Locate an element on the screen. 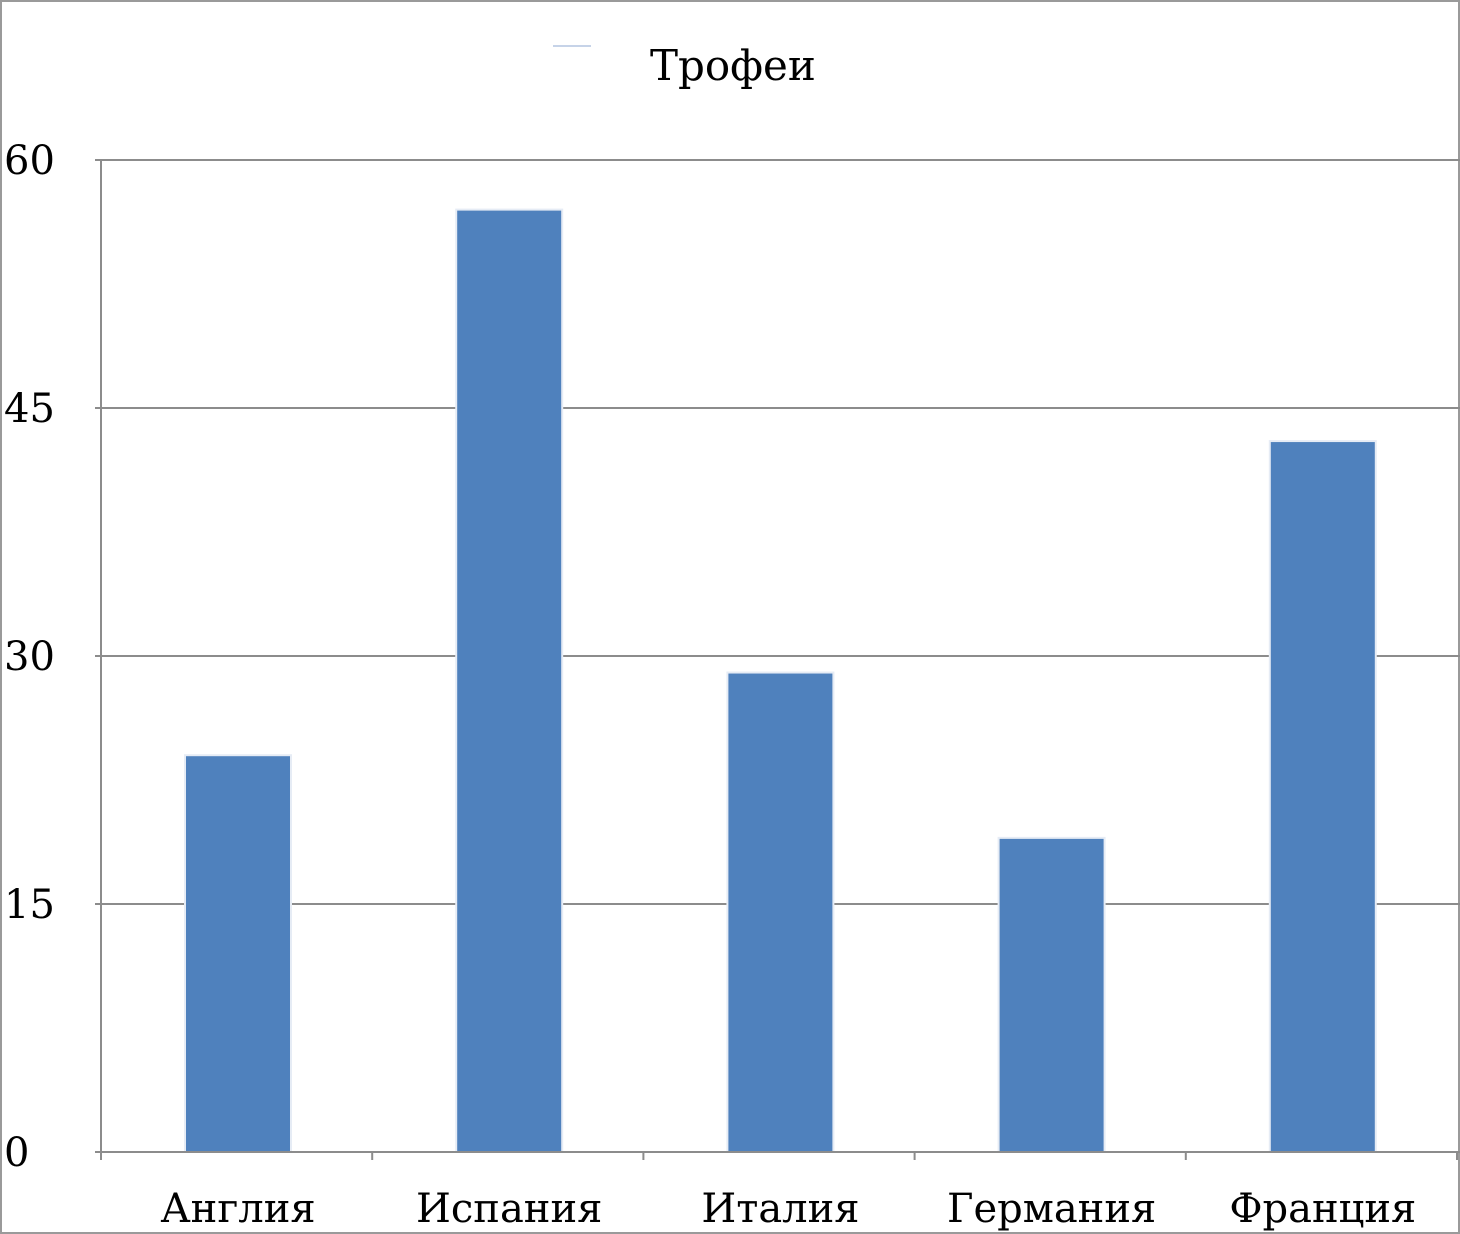 The image size is (1460, 1234). y-tick-label: 30 is located at coordinates (29, 657).